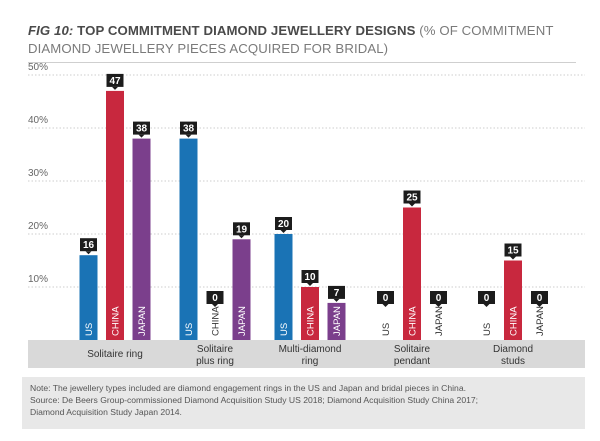 The height and width of the screenshot is (441, 600). What do you see at coordinates (215, 361) in the screenshot?
I see `category-label: plus ring` at bounding box center [215, 361].